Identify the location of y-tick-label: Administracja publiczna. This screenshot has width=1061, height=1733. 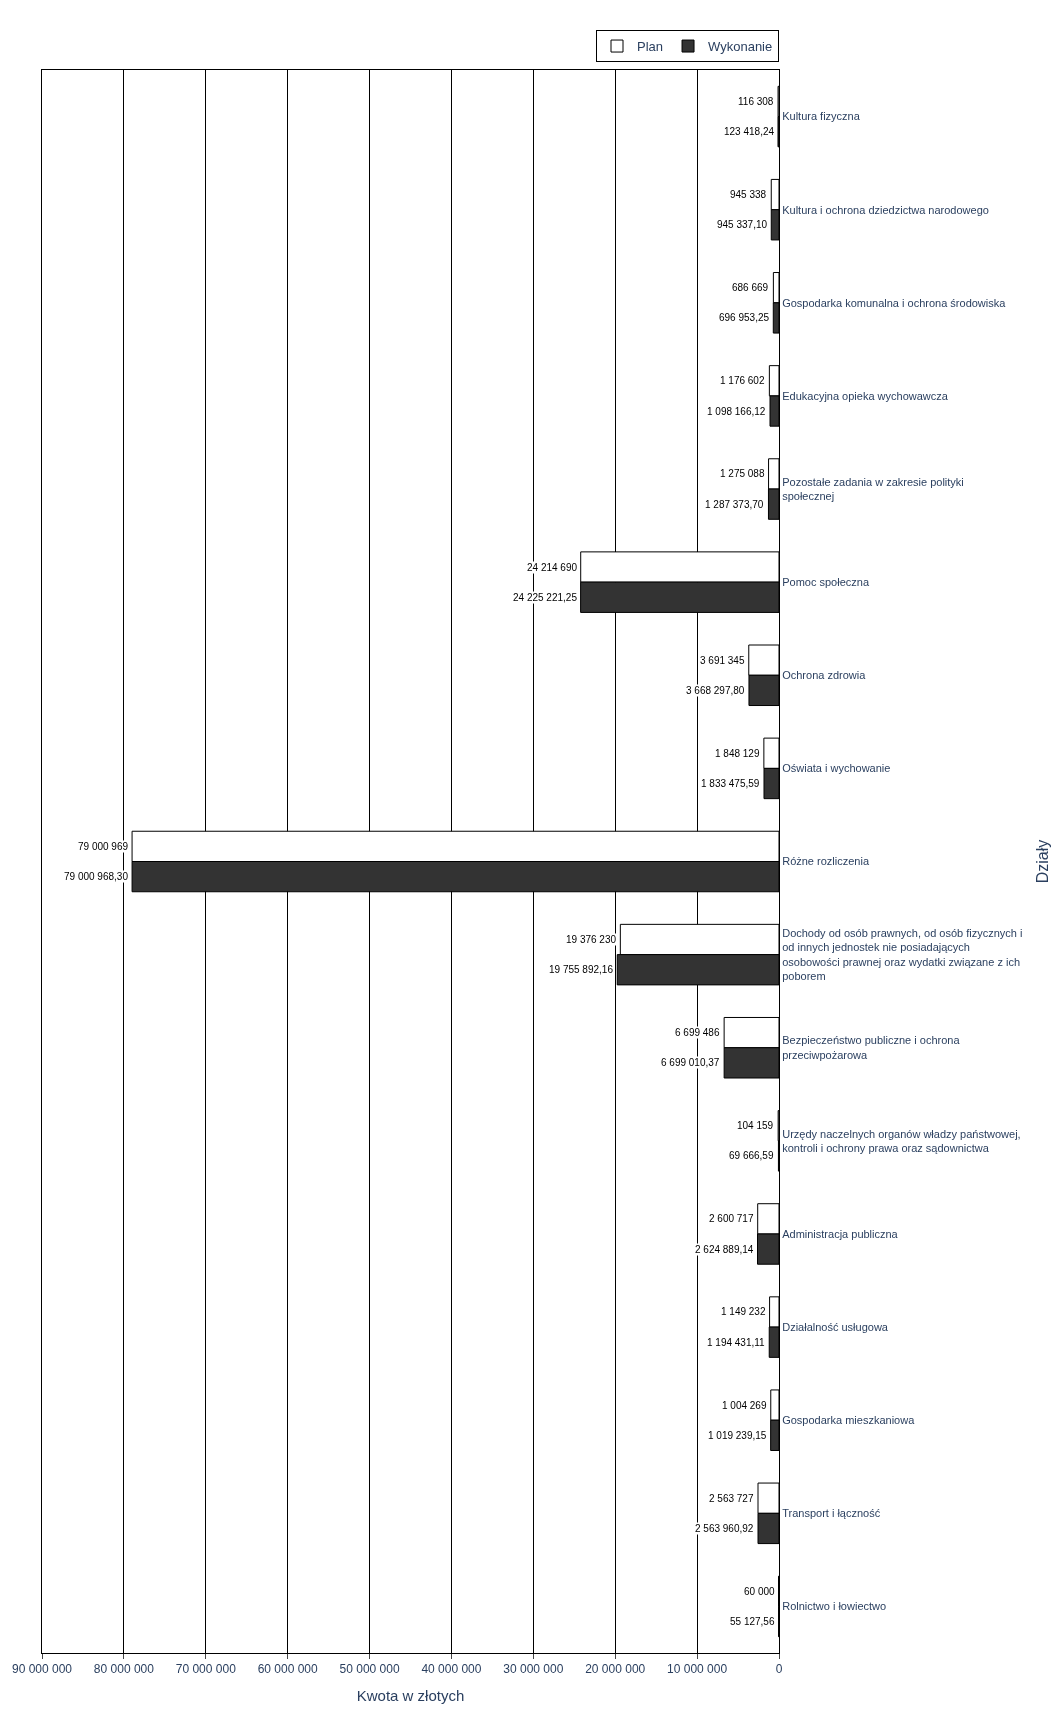
(840, 1233).